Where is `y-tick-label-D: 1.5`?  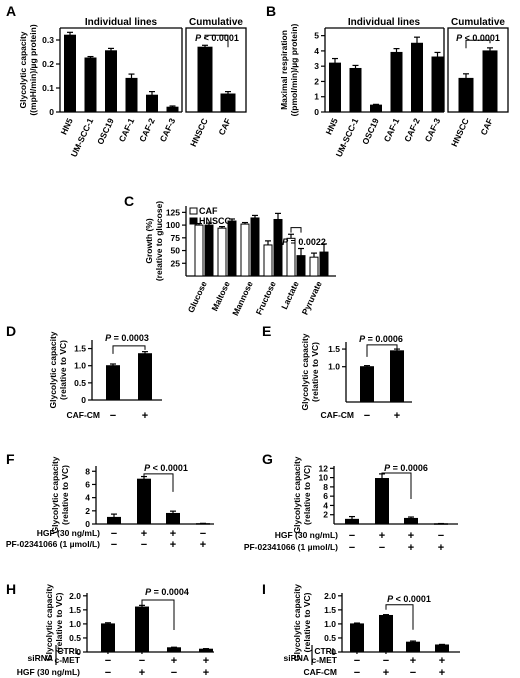
y-tick-label-D: 1.5 is located at coordinates (80, 349).